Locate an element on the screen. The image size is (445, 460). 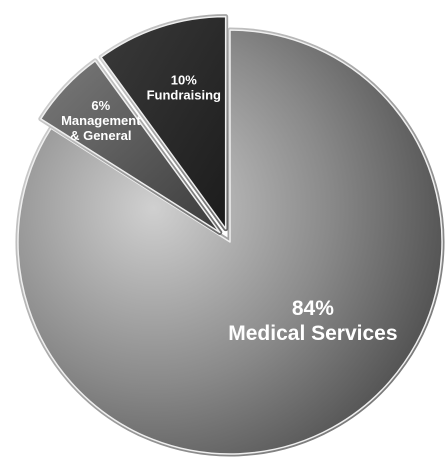
slice-category-label: Management is located at coordinates (101, 120).